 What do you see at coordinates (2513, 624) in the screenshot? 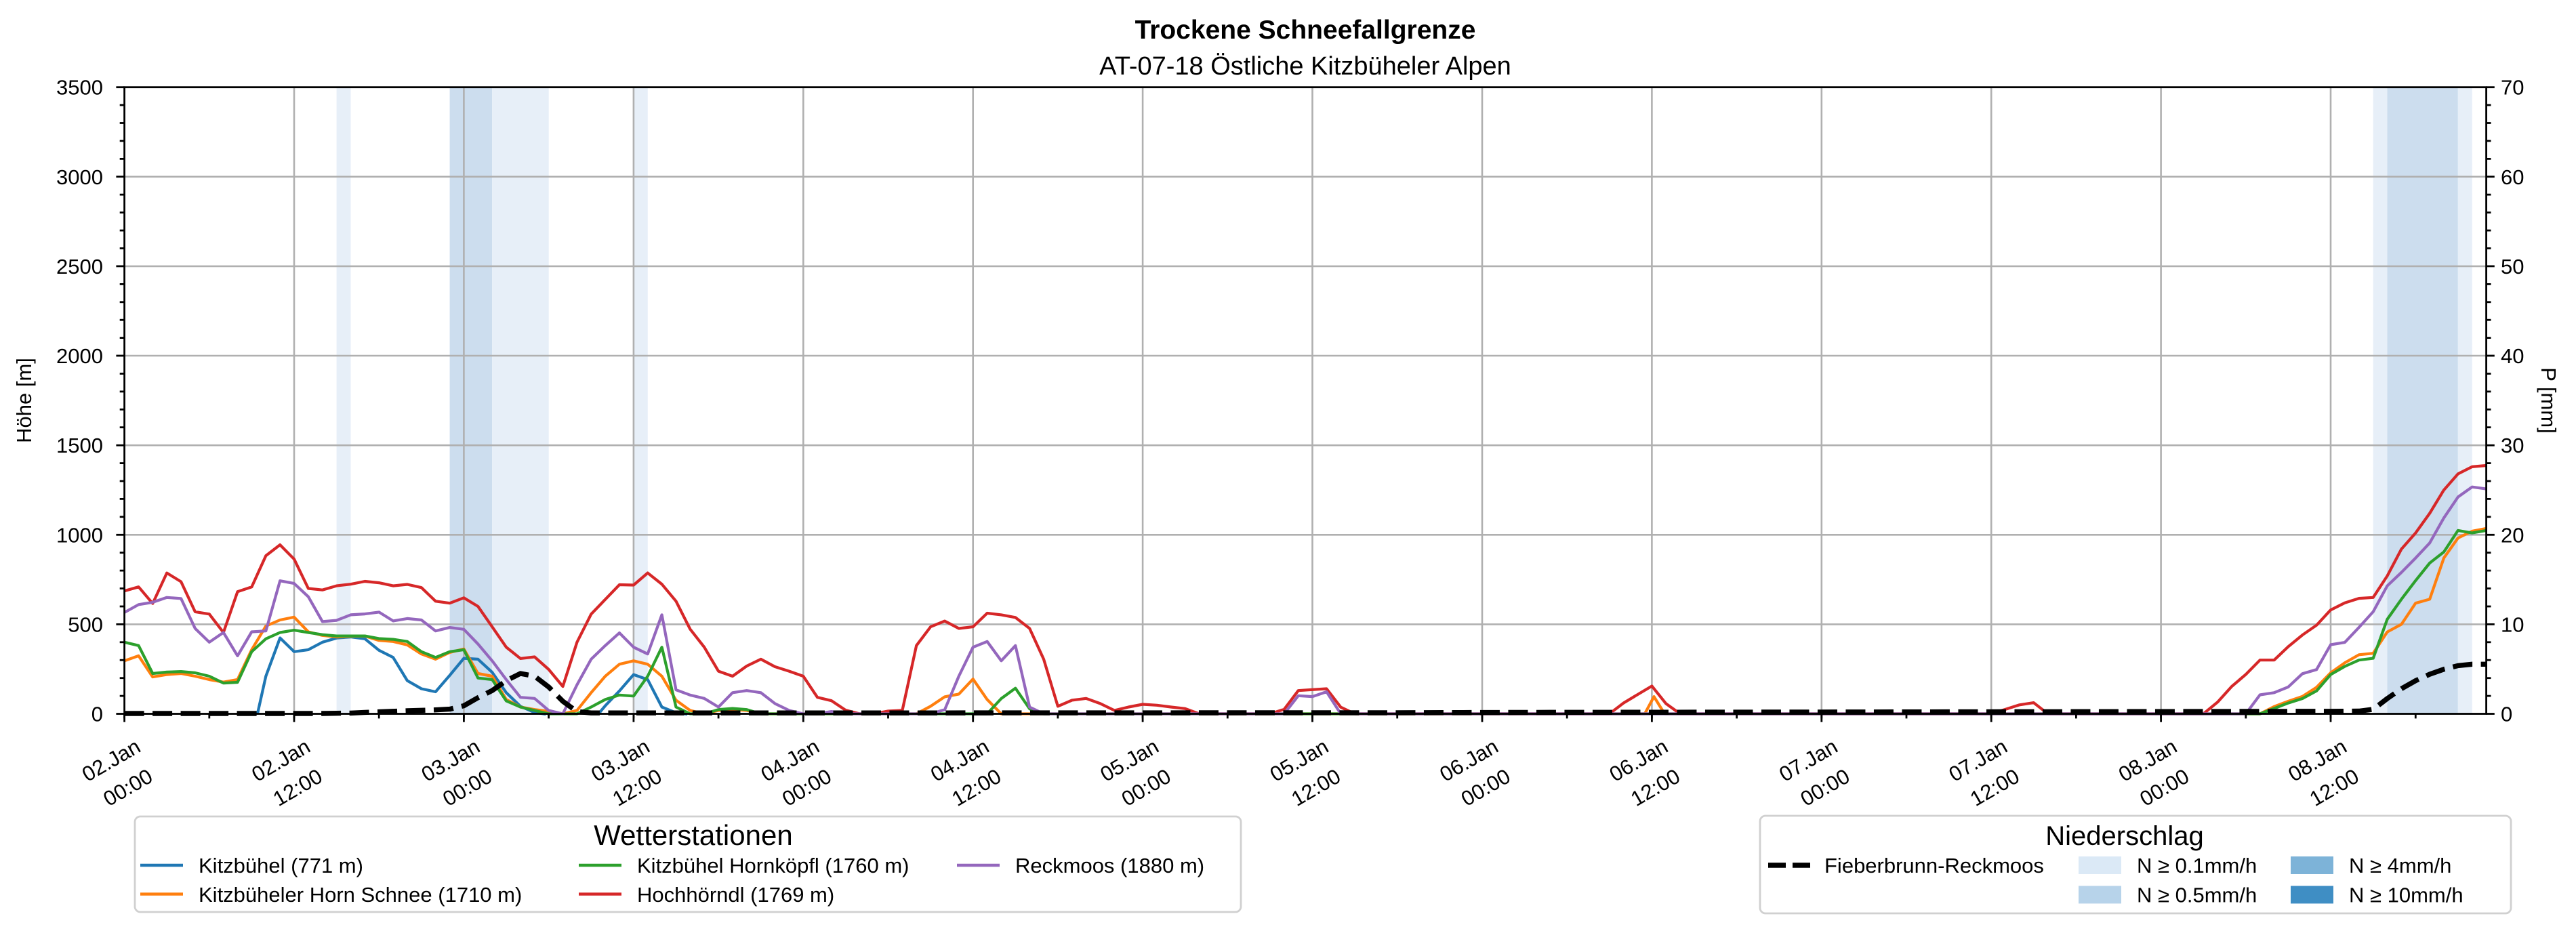
I see `svg-text: 10` at bounding box center [2513, 624].